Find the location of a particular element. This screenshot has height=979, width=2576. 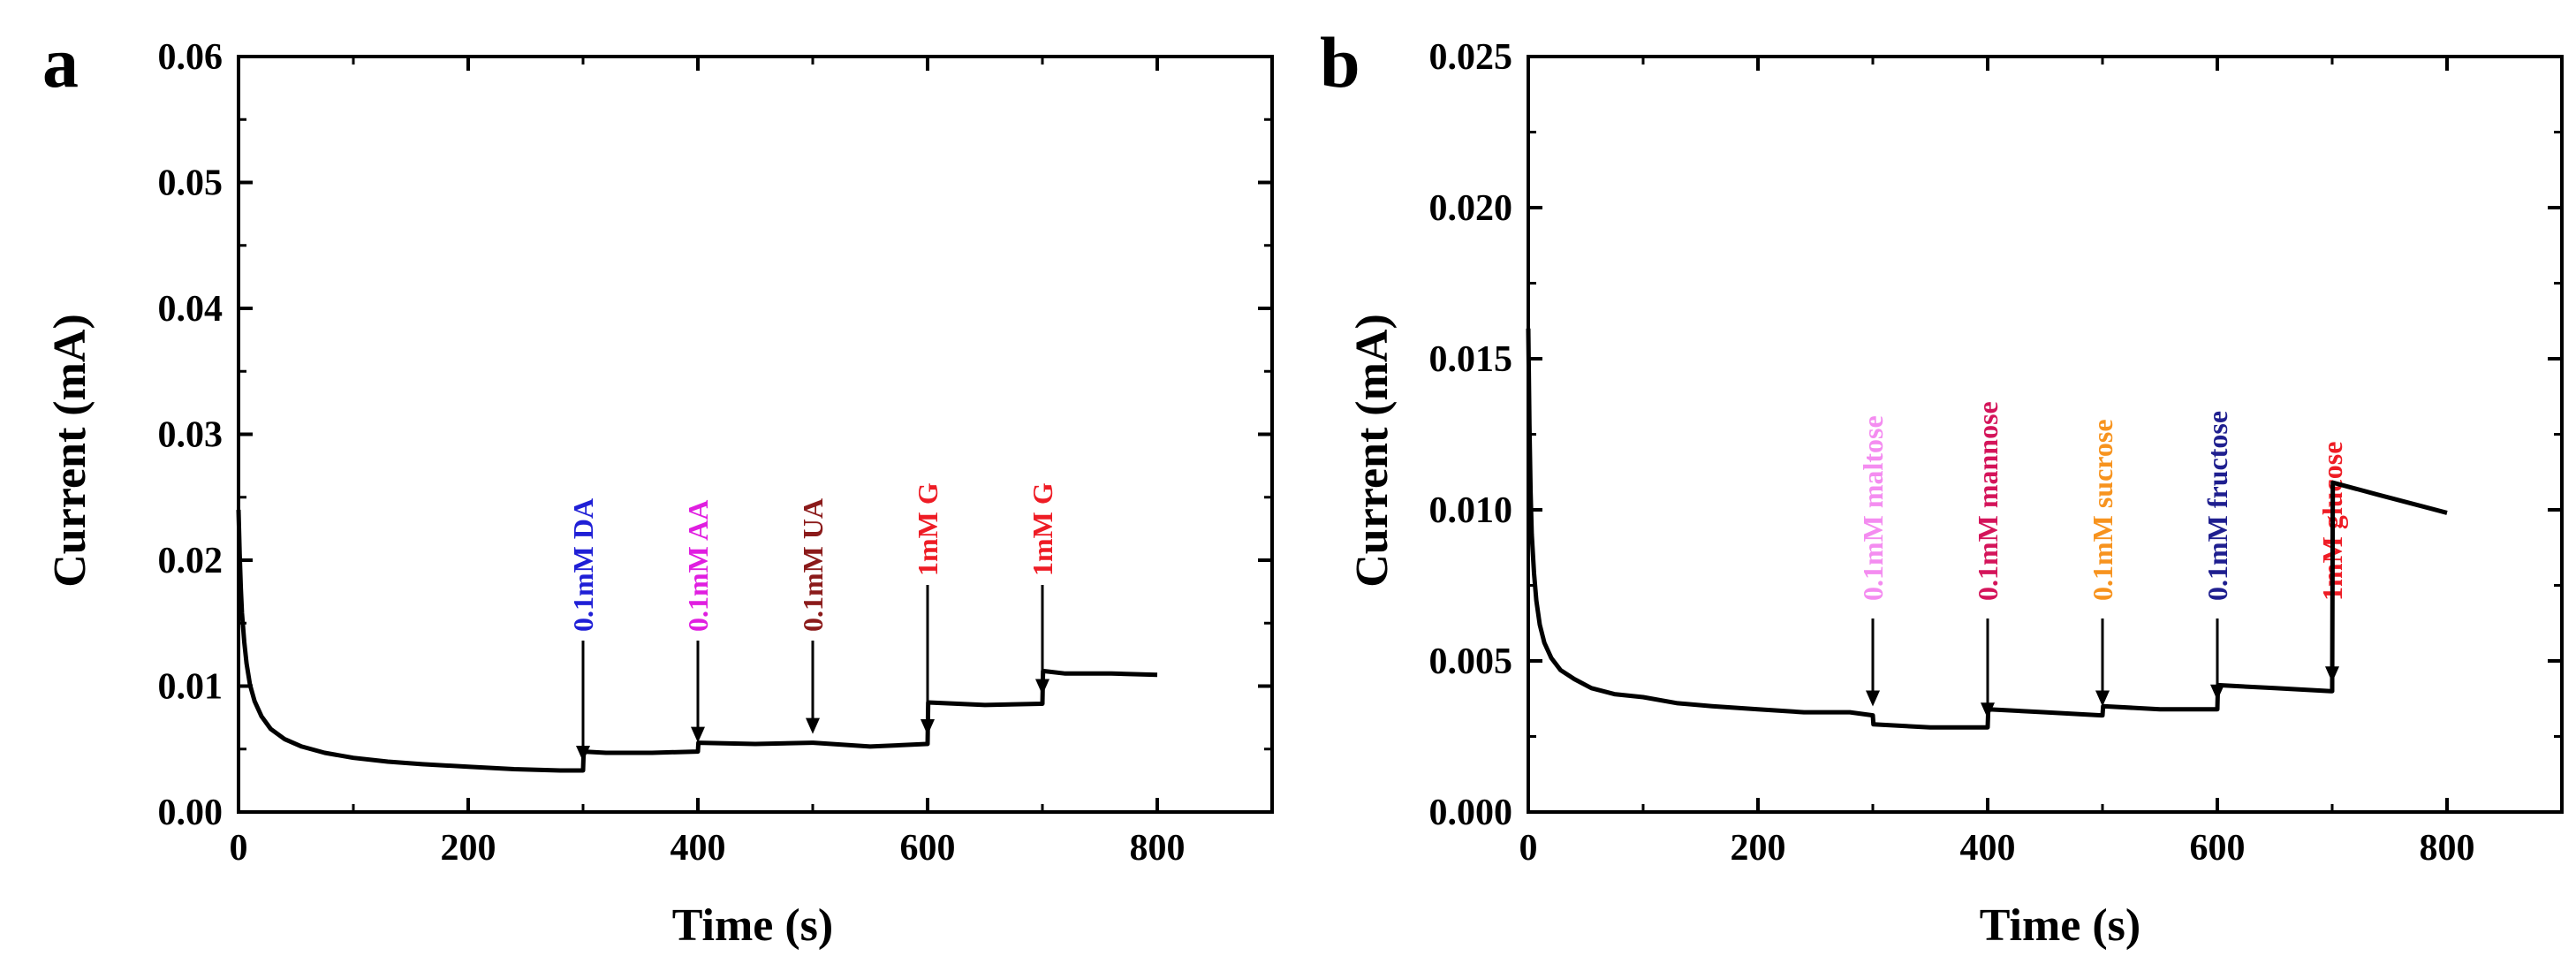

panel-b-series-line is located at coordinates (1987, 529).